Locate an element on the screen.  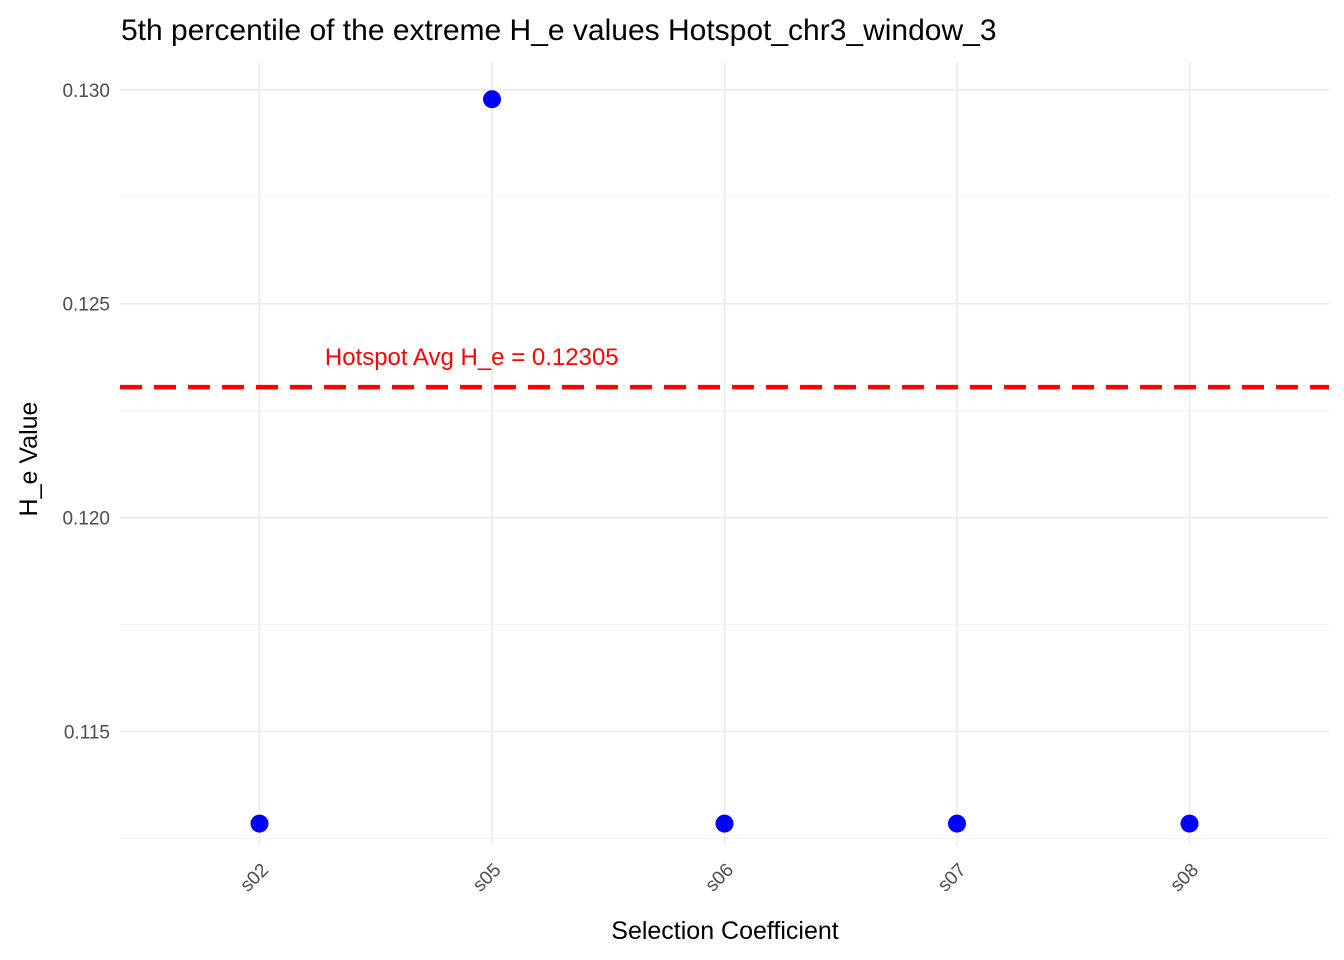
y-tick-label: 0.115 is located at coordinates (87, 733).